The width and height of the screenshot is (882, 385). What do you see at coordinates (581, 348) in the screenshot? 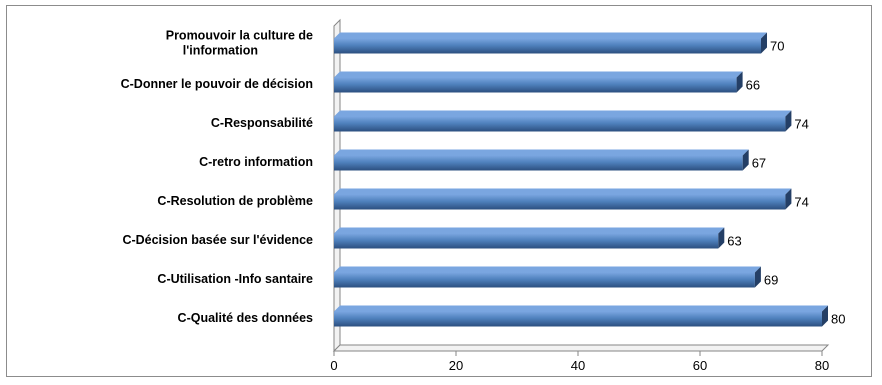
I see `chart-floor` at bounding box center [581, 348].